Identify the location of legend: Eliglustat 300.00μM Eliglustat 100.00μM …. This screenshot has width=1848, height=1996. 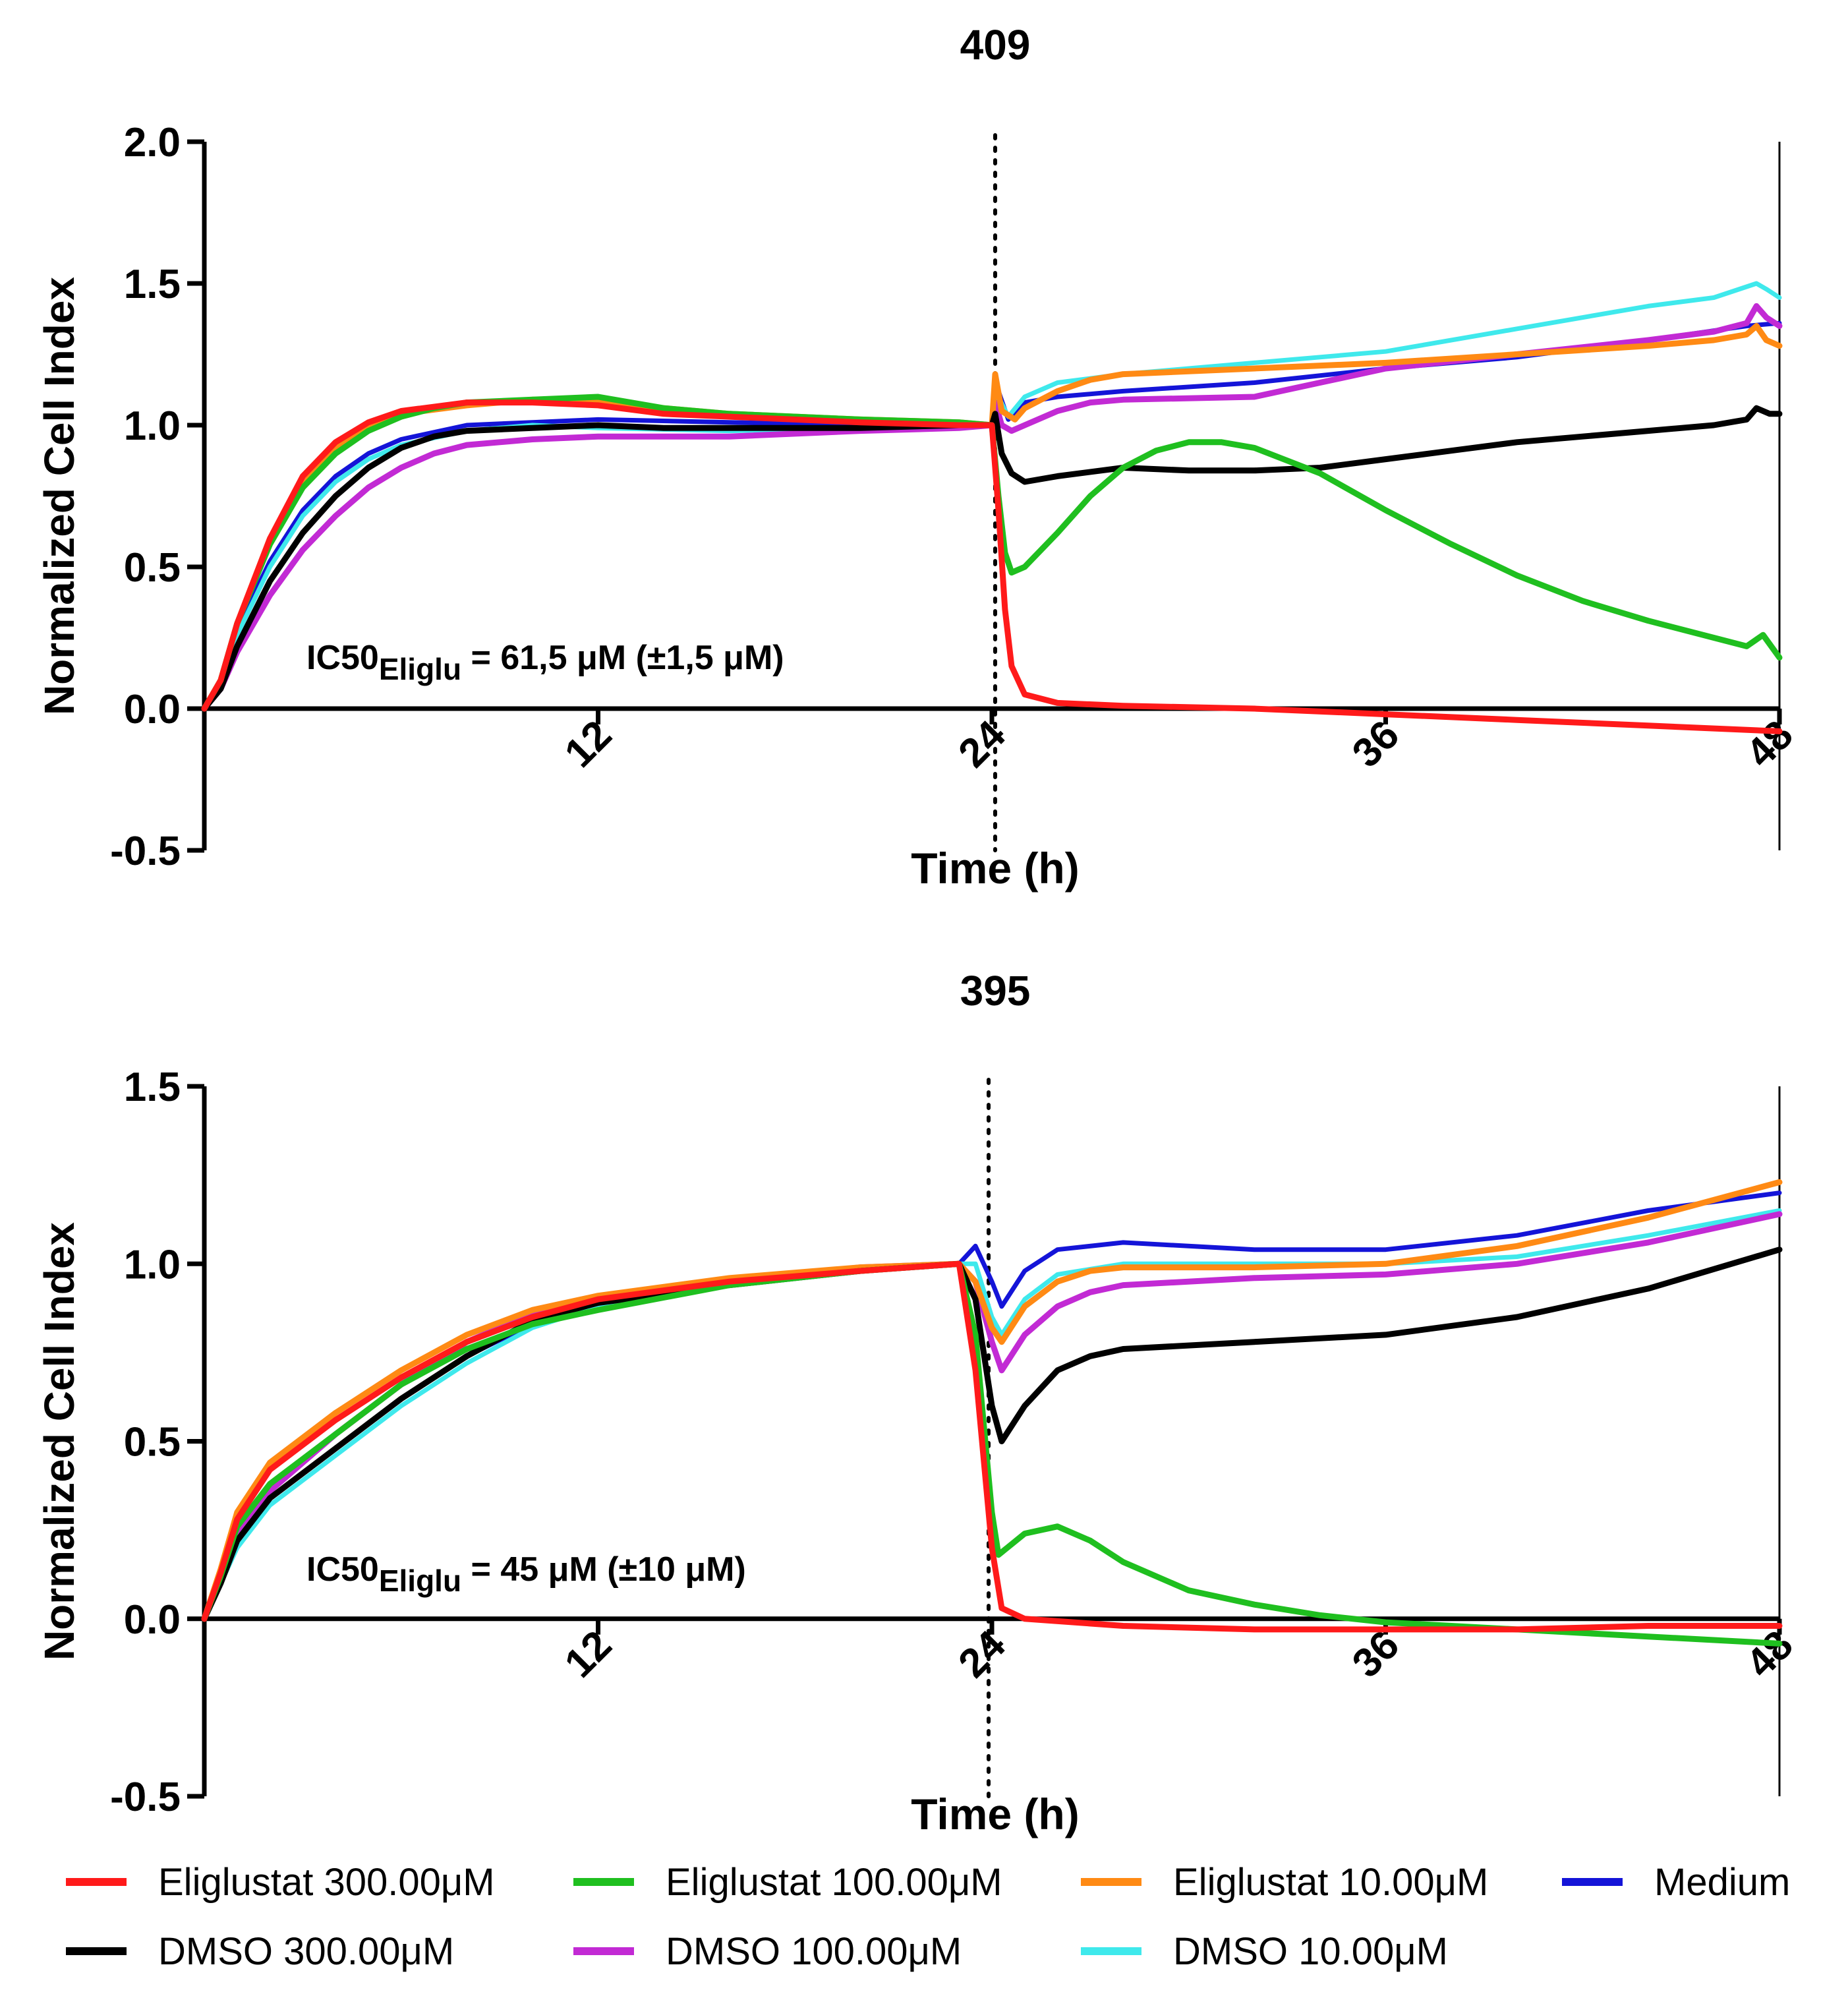
(924, 1921).